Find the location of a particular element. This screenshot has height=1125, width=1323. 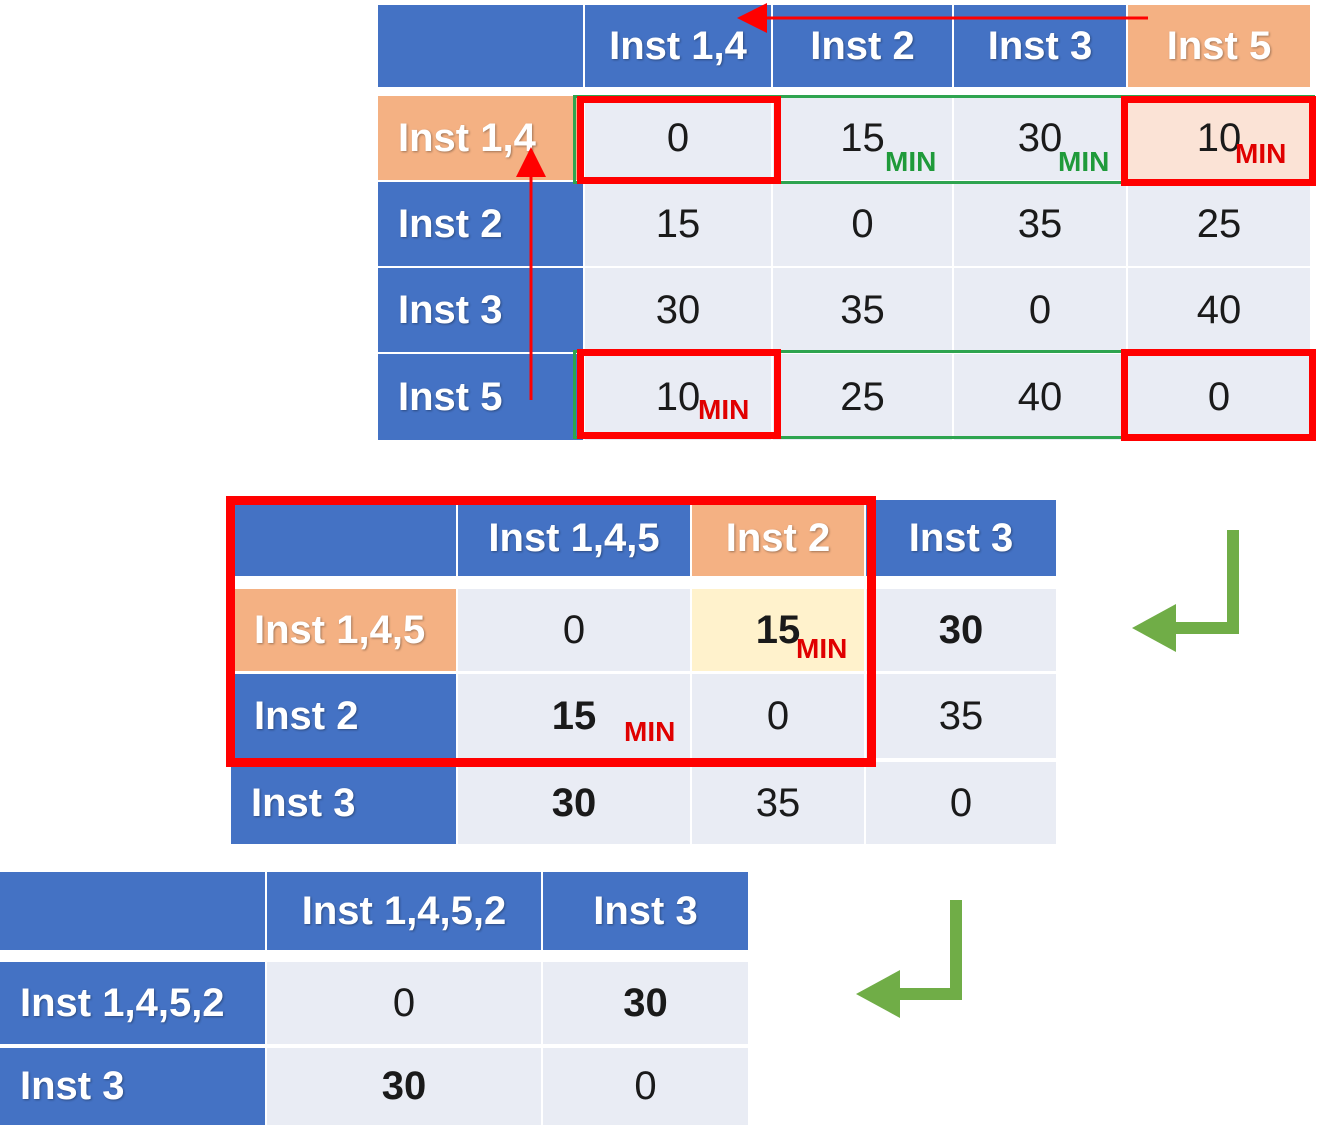

t2-row-header: Inst 3 is located at coordinates (343, 803).